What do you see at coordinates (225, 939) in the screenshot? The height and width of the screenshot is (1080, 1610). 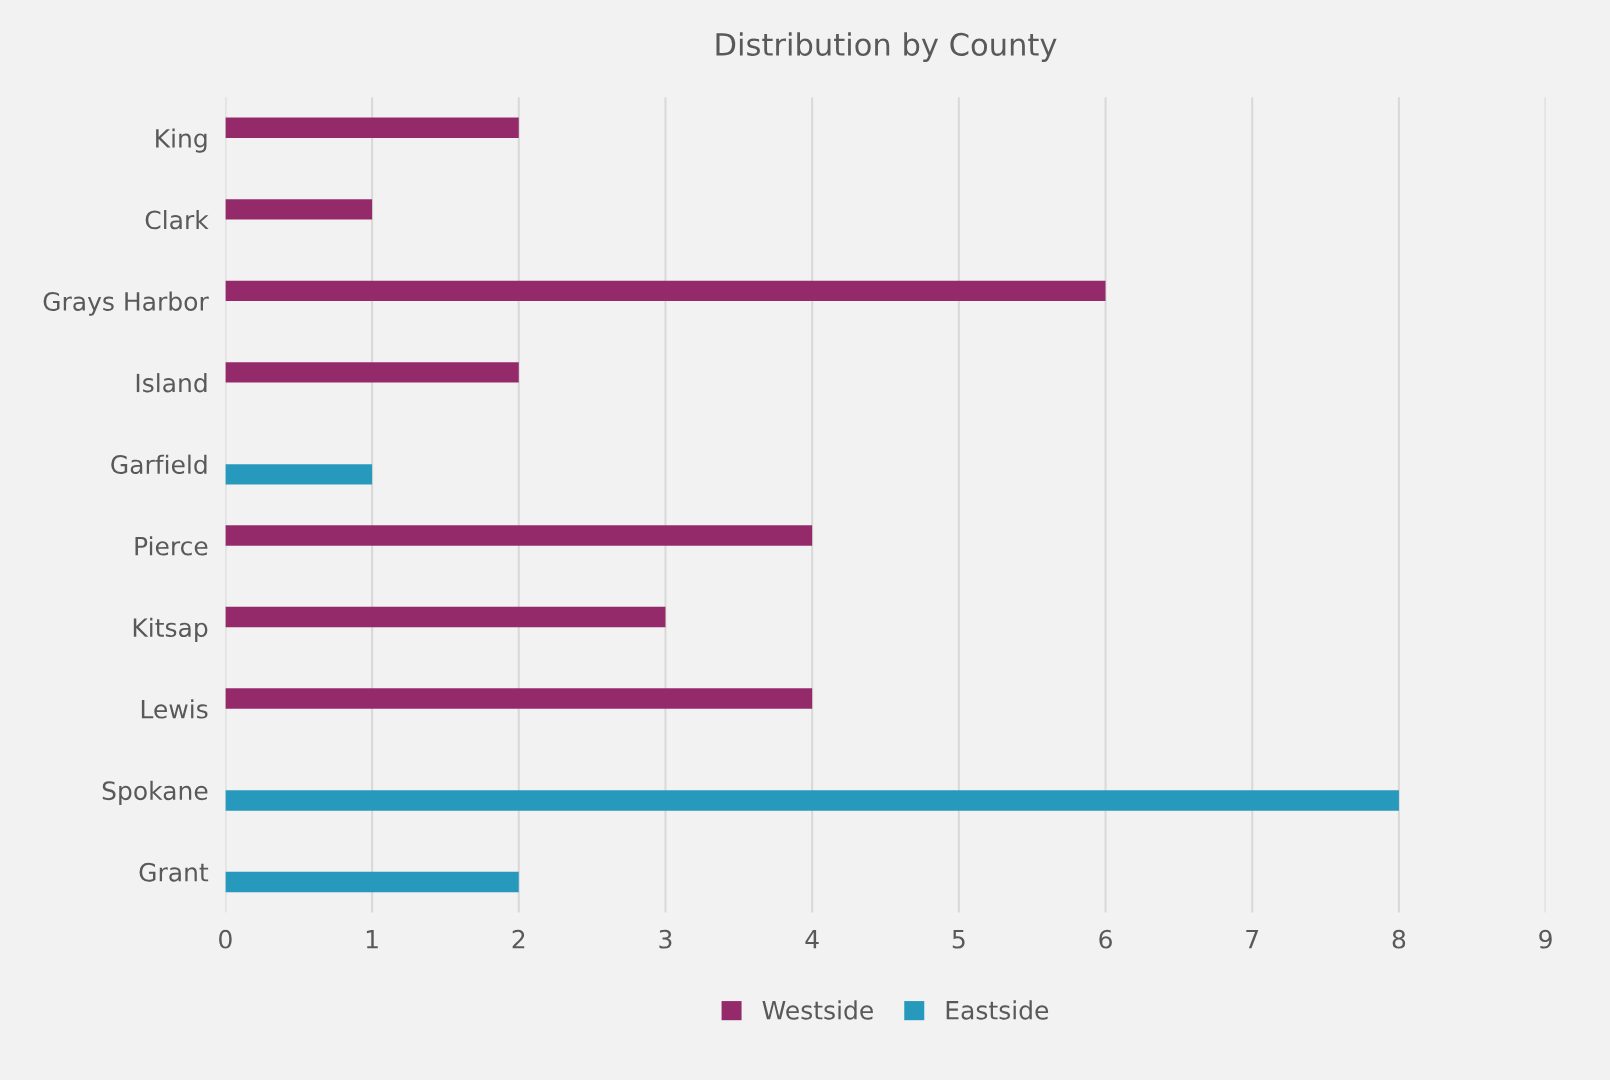 I see `x-tick-label: 0` at bounding box center [225, 939].